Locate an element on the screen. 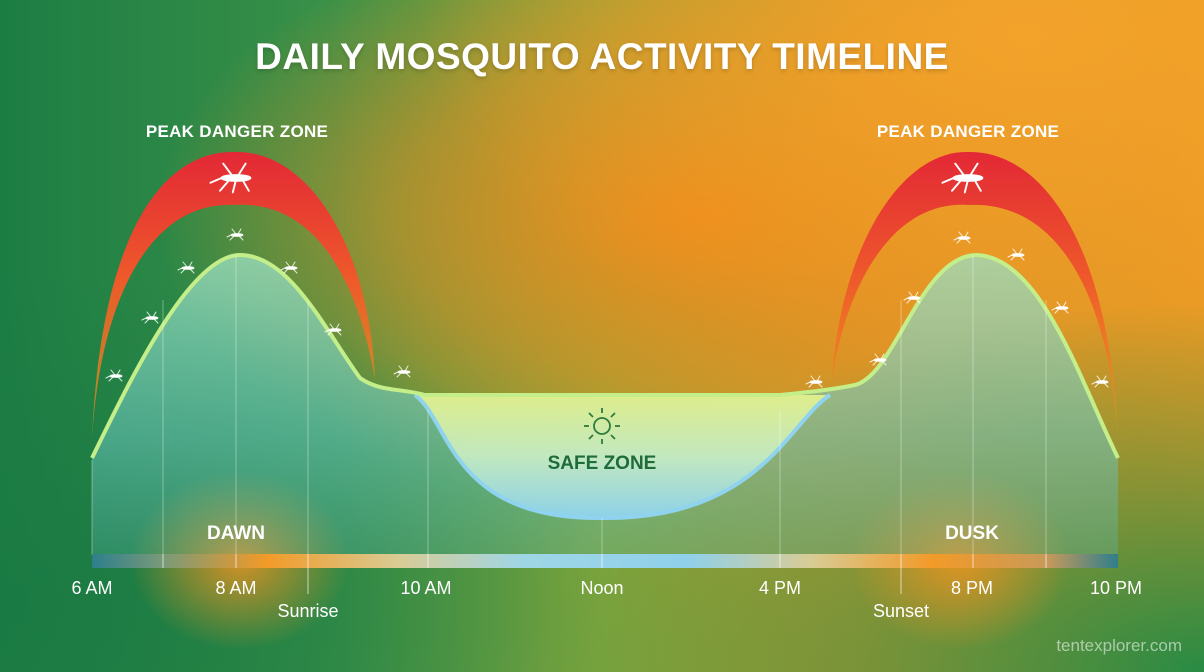 This screenshot has width=1204, height=672. tick-label: Noon is located at coordinates (602, 588).